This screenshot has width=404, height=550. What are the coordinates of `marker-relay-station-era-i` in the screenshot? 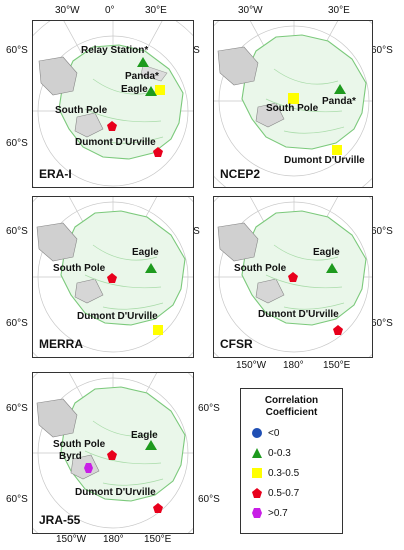 It's located at (143, 62).